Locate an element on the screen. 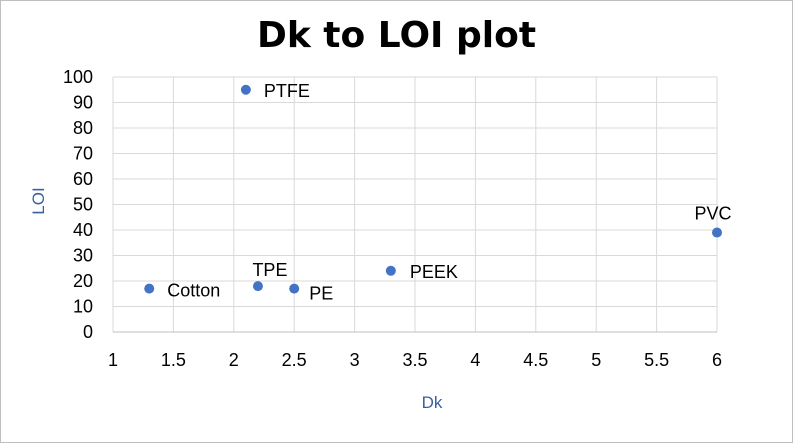 The image size is (793, 444). x-tick-label: 5.5 is located at coordinates (656, 360).